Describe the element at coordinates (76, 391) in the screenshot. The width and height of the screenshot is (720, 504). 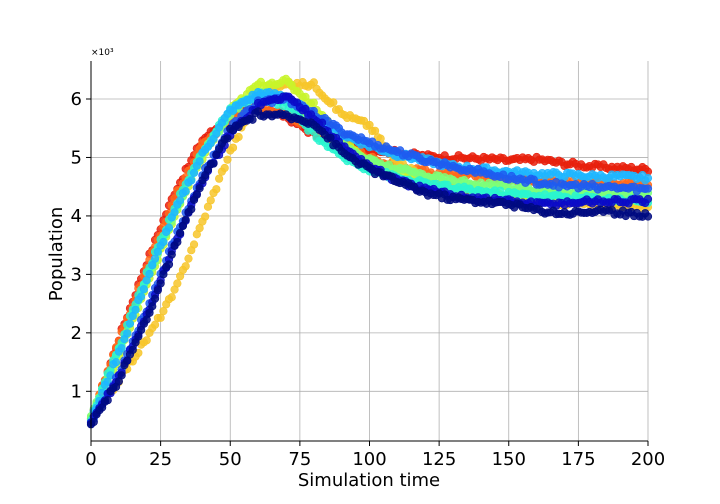
I see `y-tick-label: 1` at that location.